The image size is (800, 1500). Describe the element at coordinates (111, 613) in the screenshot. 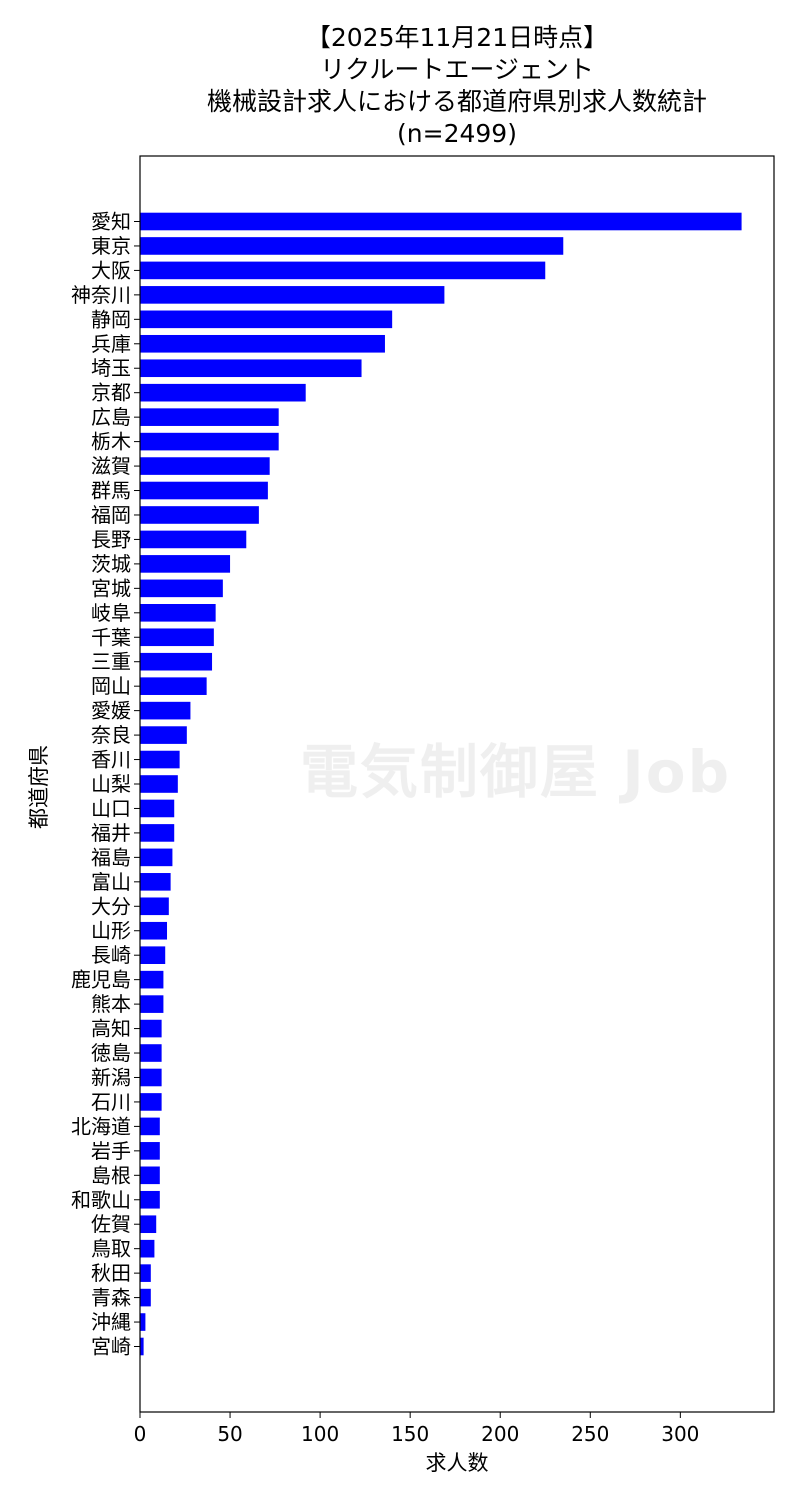

I see `y-tick-label: 岐阜` at that location.